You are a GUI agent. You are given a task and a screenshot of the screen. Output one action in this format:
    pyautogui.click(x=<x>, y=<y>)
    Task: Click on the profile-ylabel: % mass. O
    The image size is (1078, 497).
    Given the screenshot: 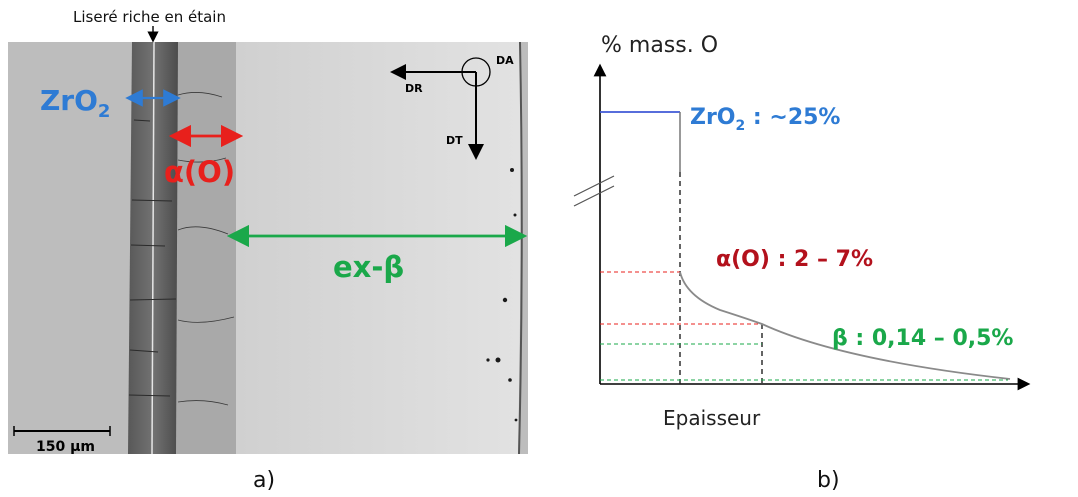 What is the action you would take?
    pyautogui.click(x=659, y=45)
    